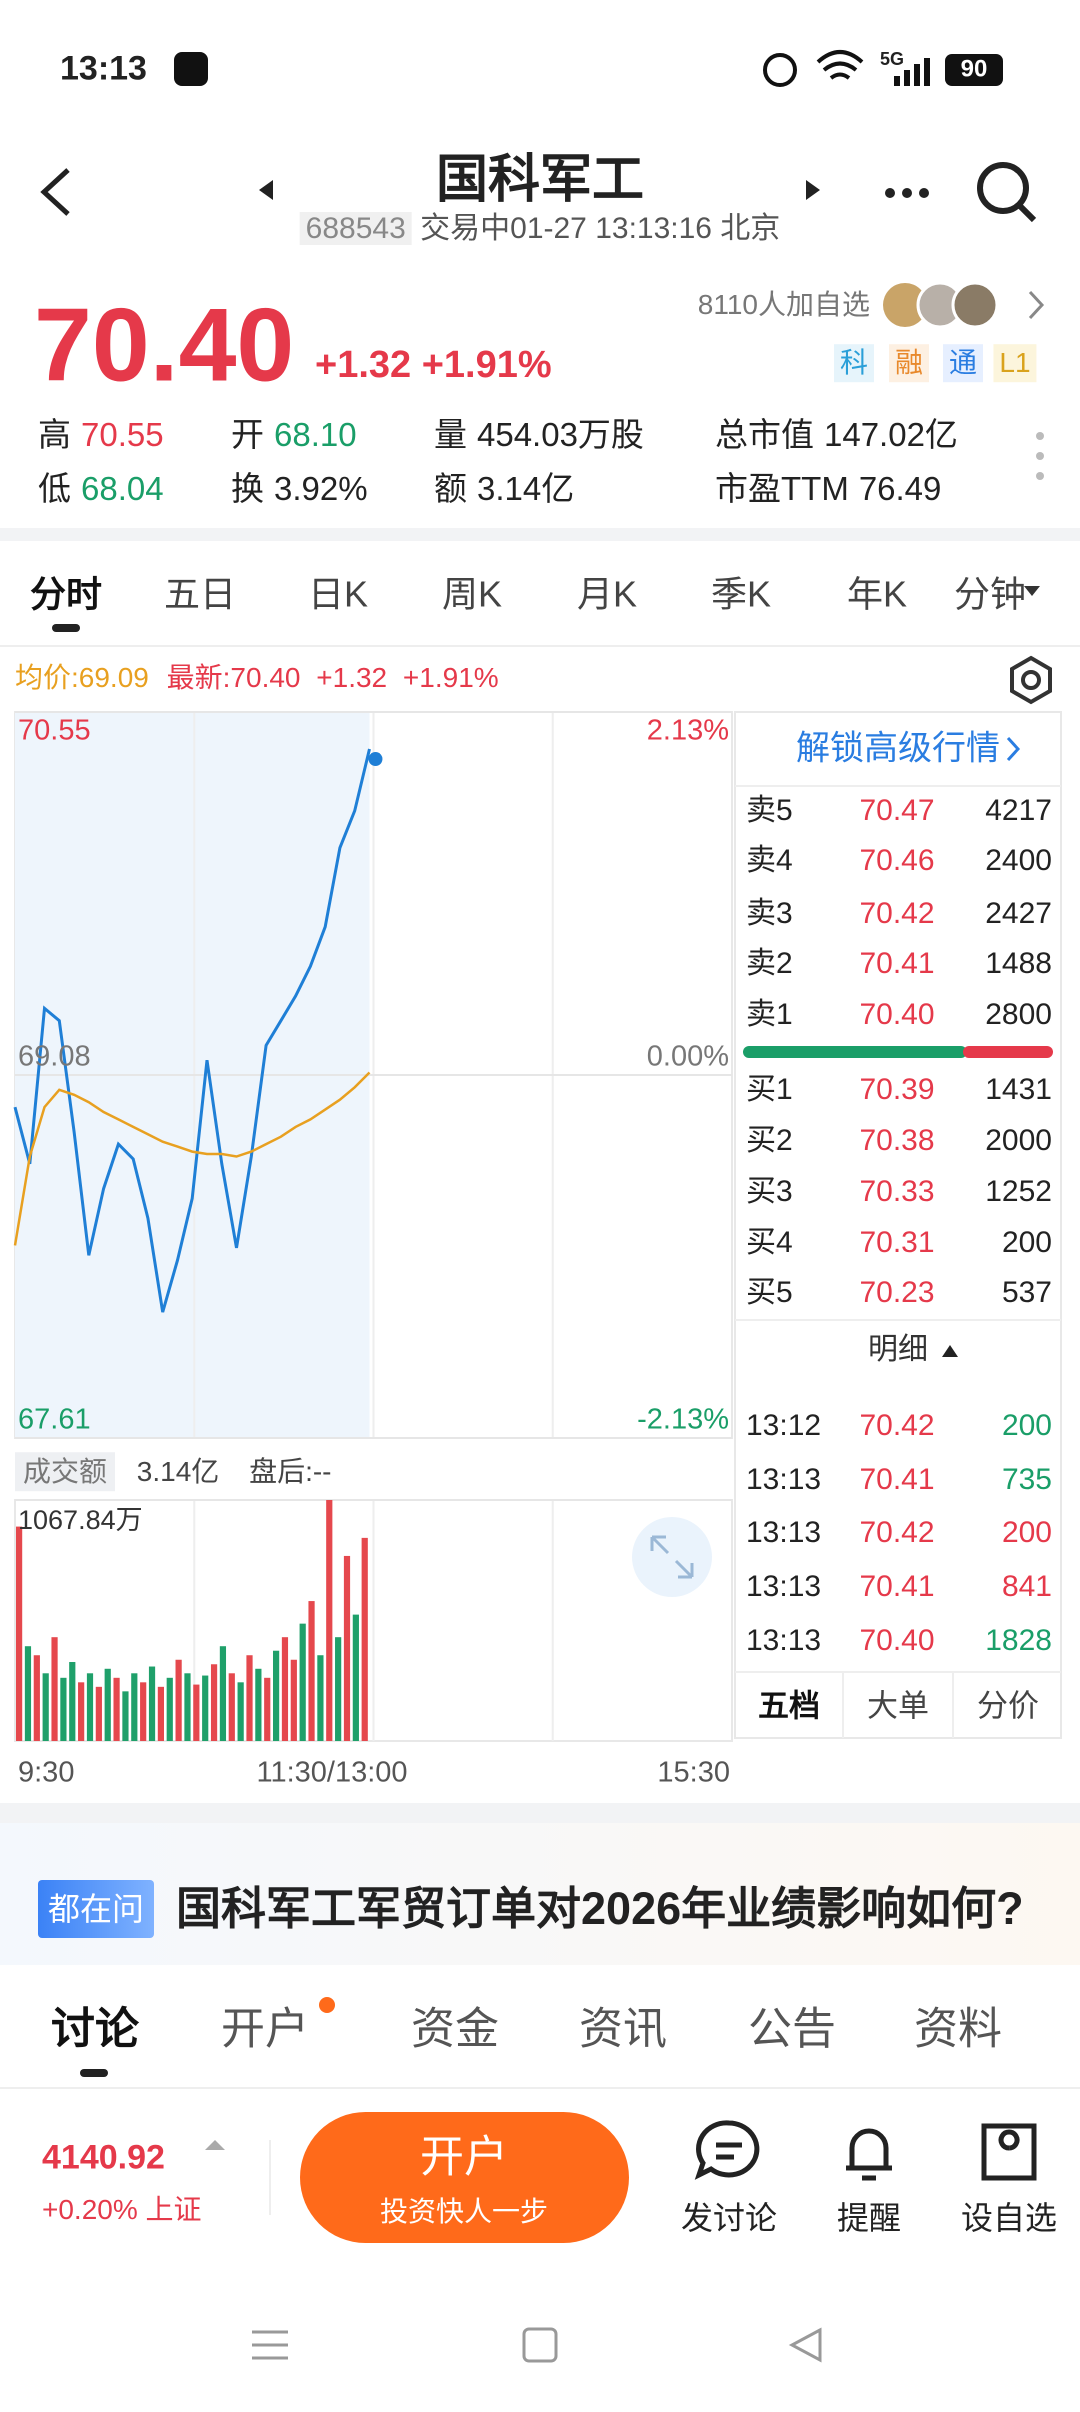 This screenshot has height=2412, width=1080. What do you see at coordinates (540, 1894) in the screenshot?
I see `question-card: 都在问 国科军工军贸订单对2026年业绩影响如何?` at bounding box center [540, 1894].